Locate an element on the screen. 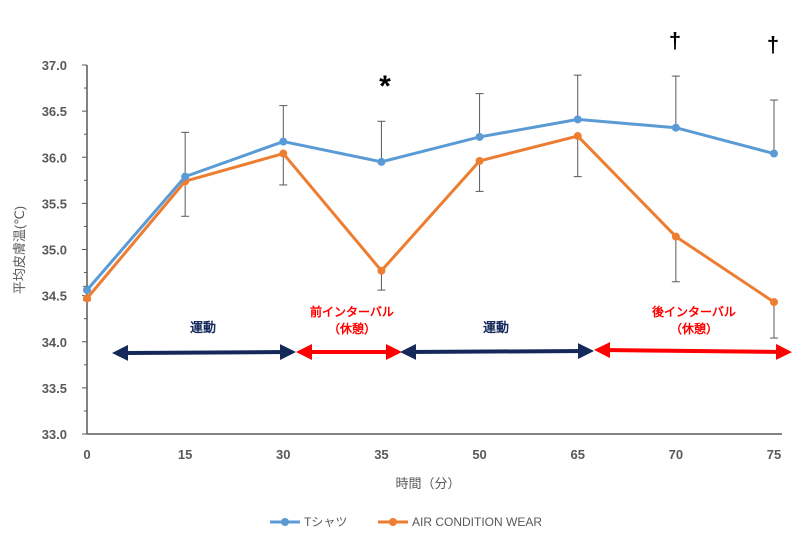  y-tick-label: 33.5 is located at coordinates (54, 388).